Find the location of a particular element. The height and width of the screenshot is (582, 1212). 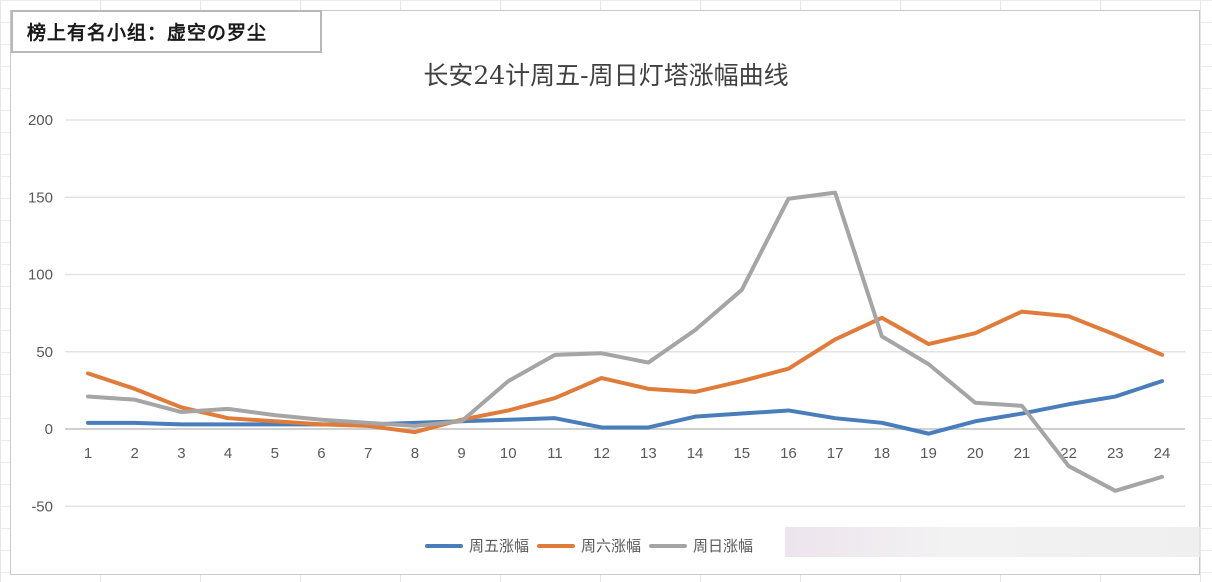

x-tick-label: 16 is located at coordinates (788, 453).